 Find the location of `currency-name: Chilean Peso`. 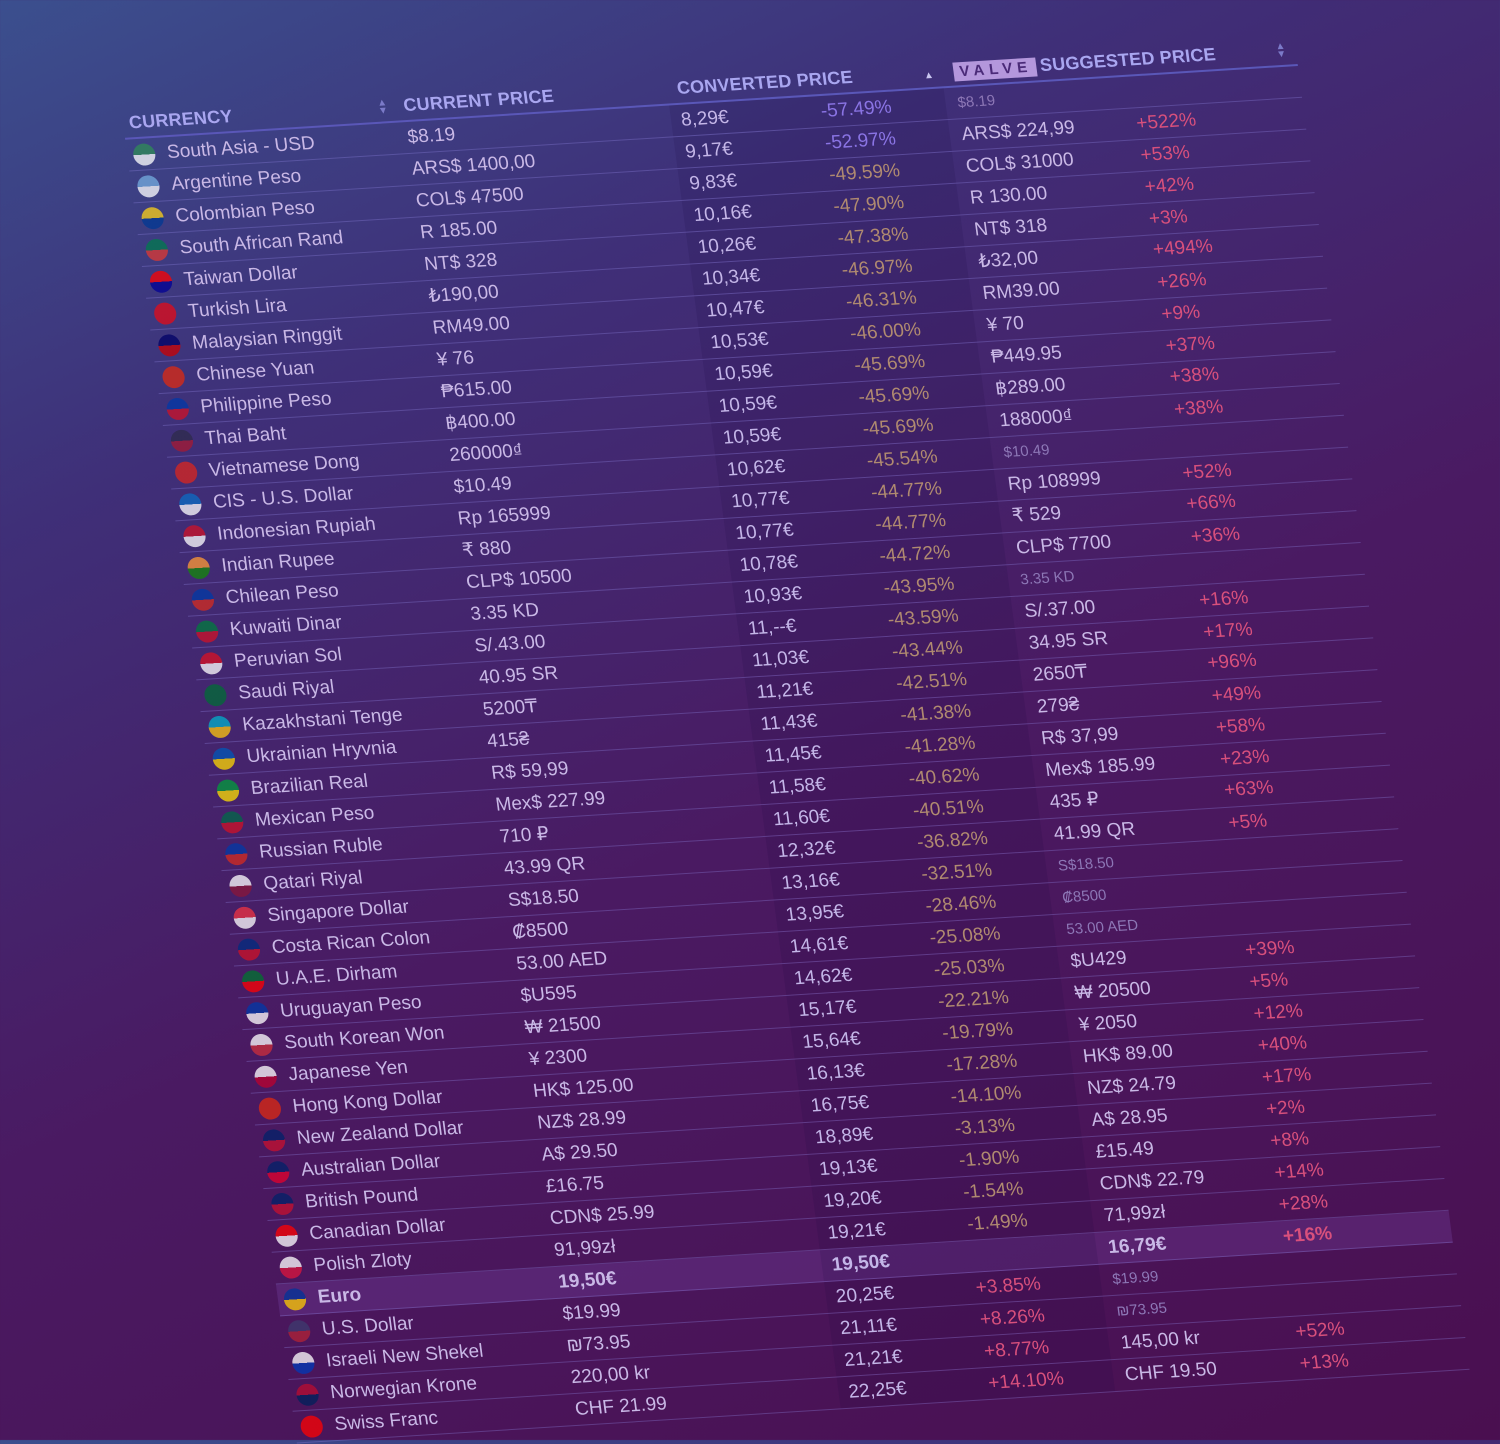

currency-name: Chilean Peso is located at coordinates (282, 593).